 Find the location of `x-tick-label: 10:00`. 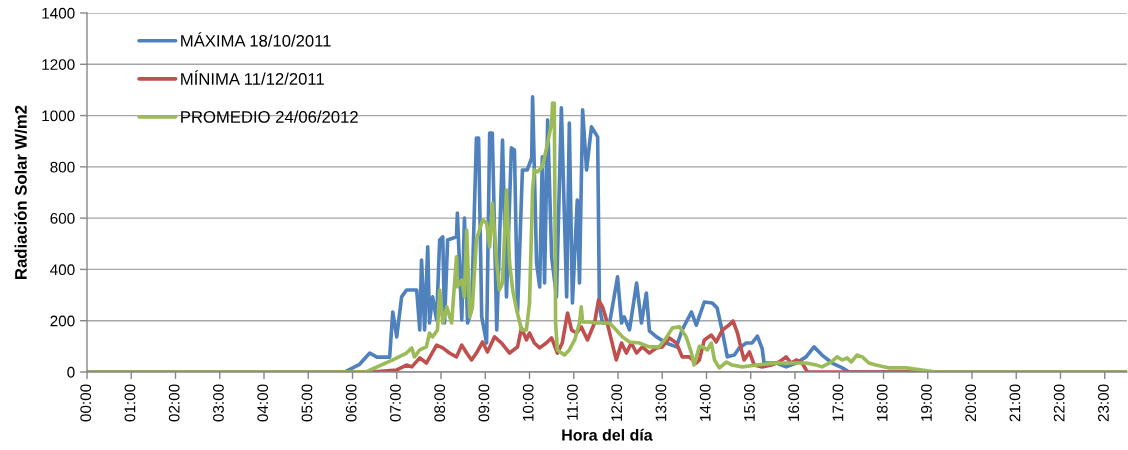

x-tick-label: 10:00 is located at coordinates (528, 402).